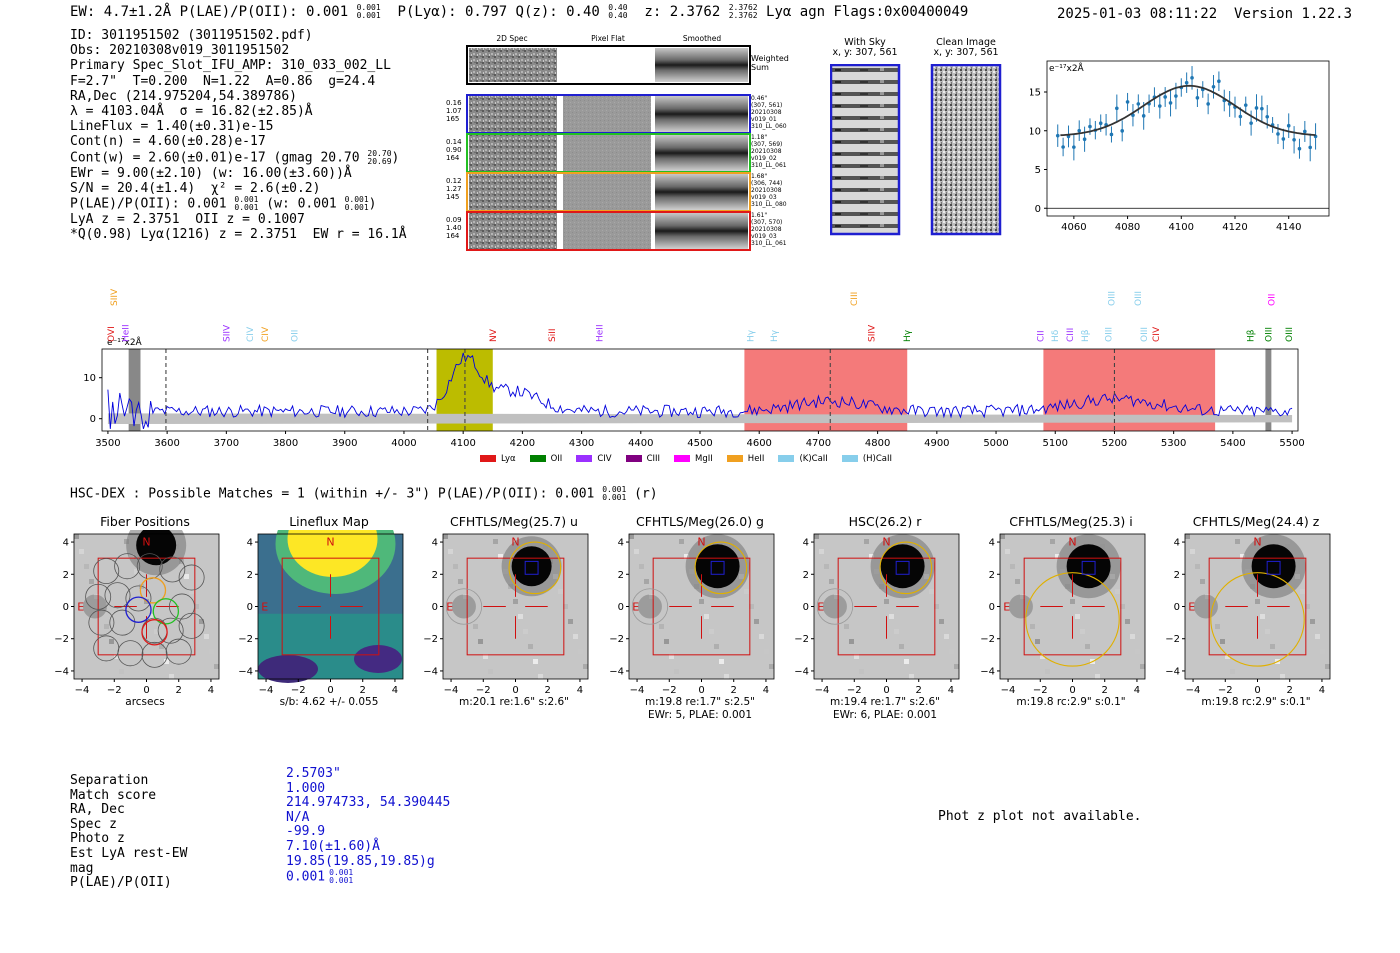  What do you see at coordinates (172, 127) in the screenshot?
I see `info-lineflux: LineFlux = 1.40(±0.31)e-15` at bounding box center [172, 127].